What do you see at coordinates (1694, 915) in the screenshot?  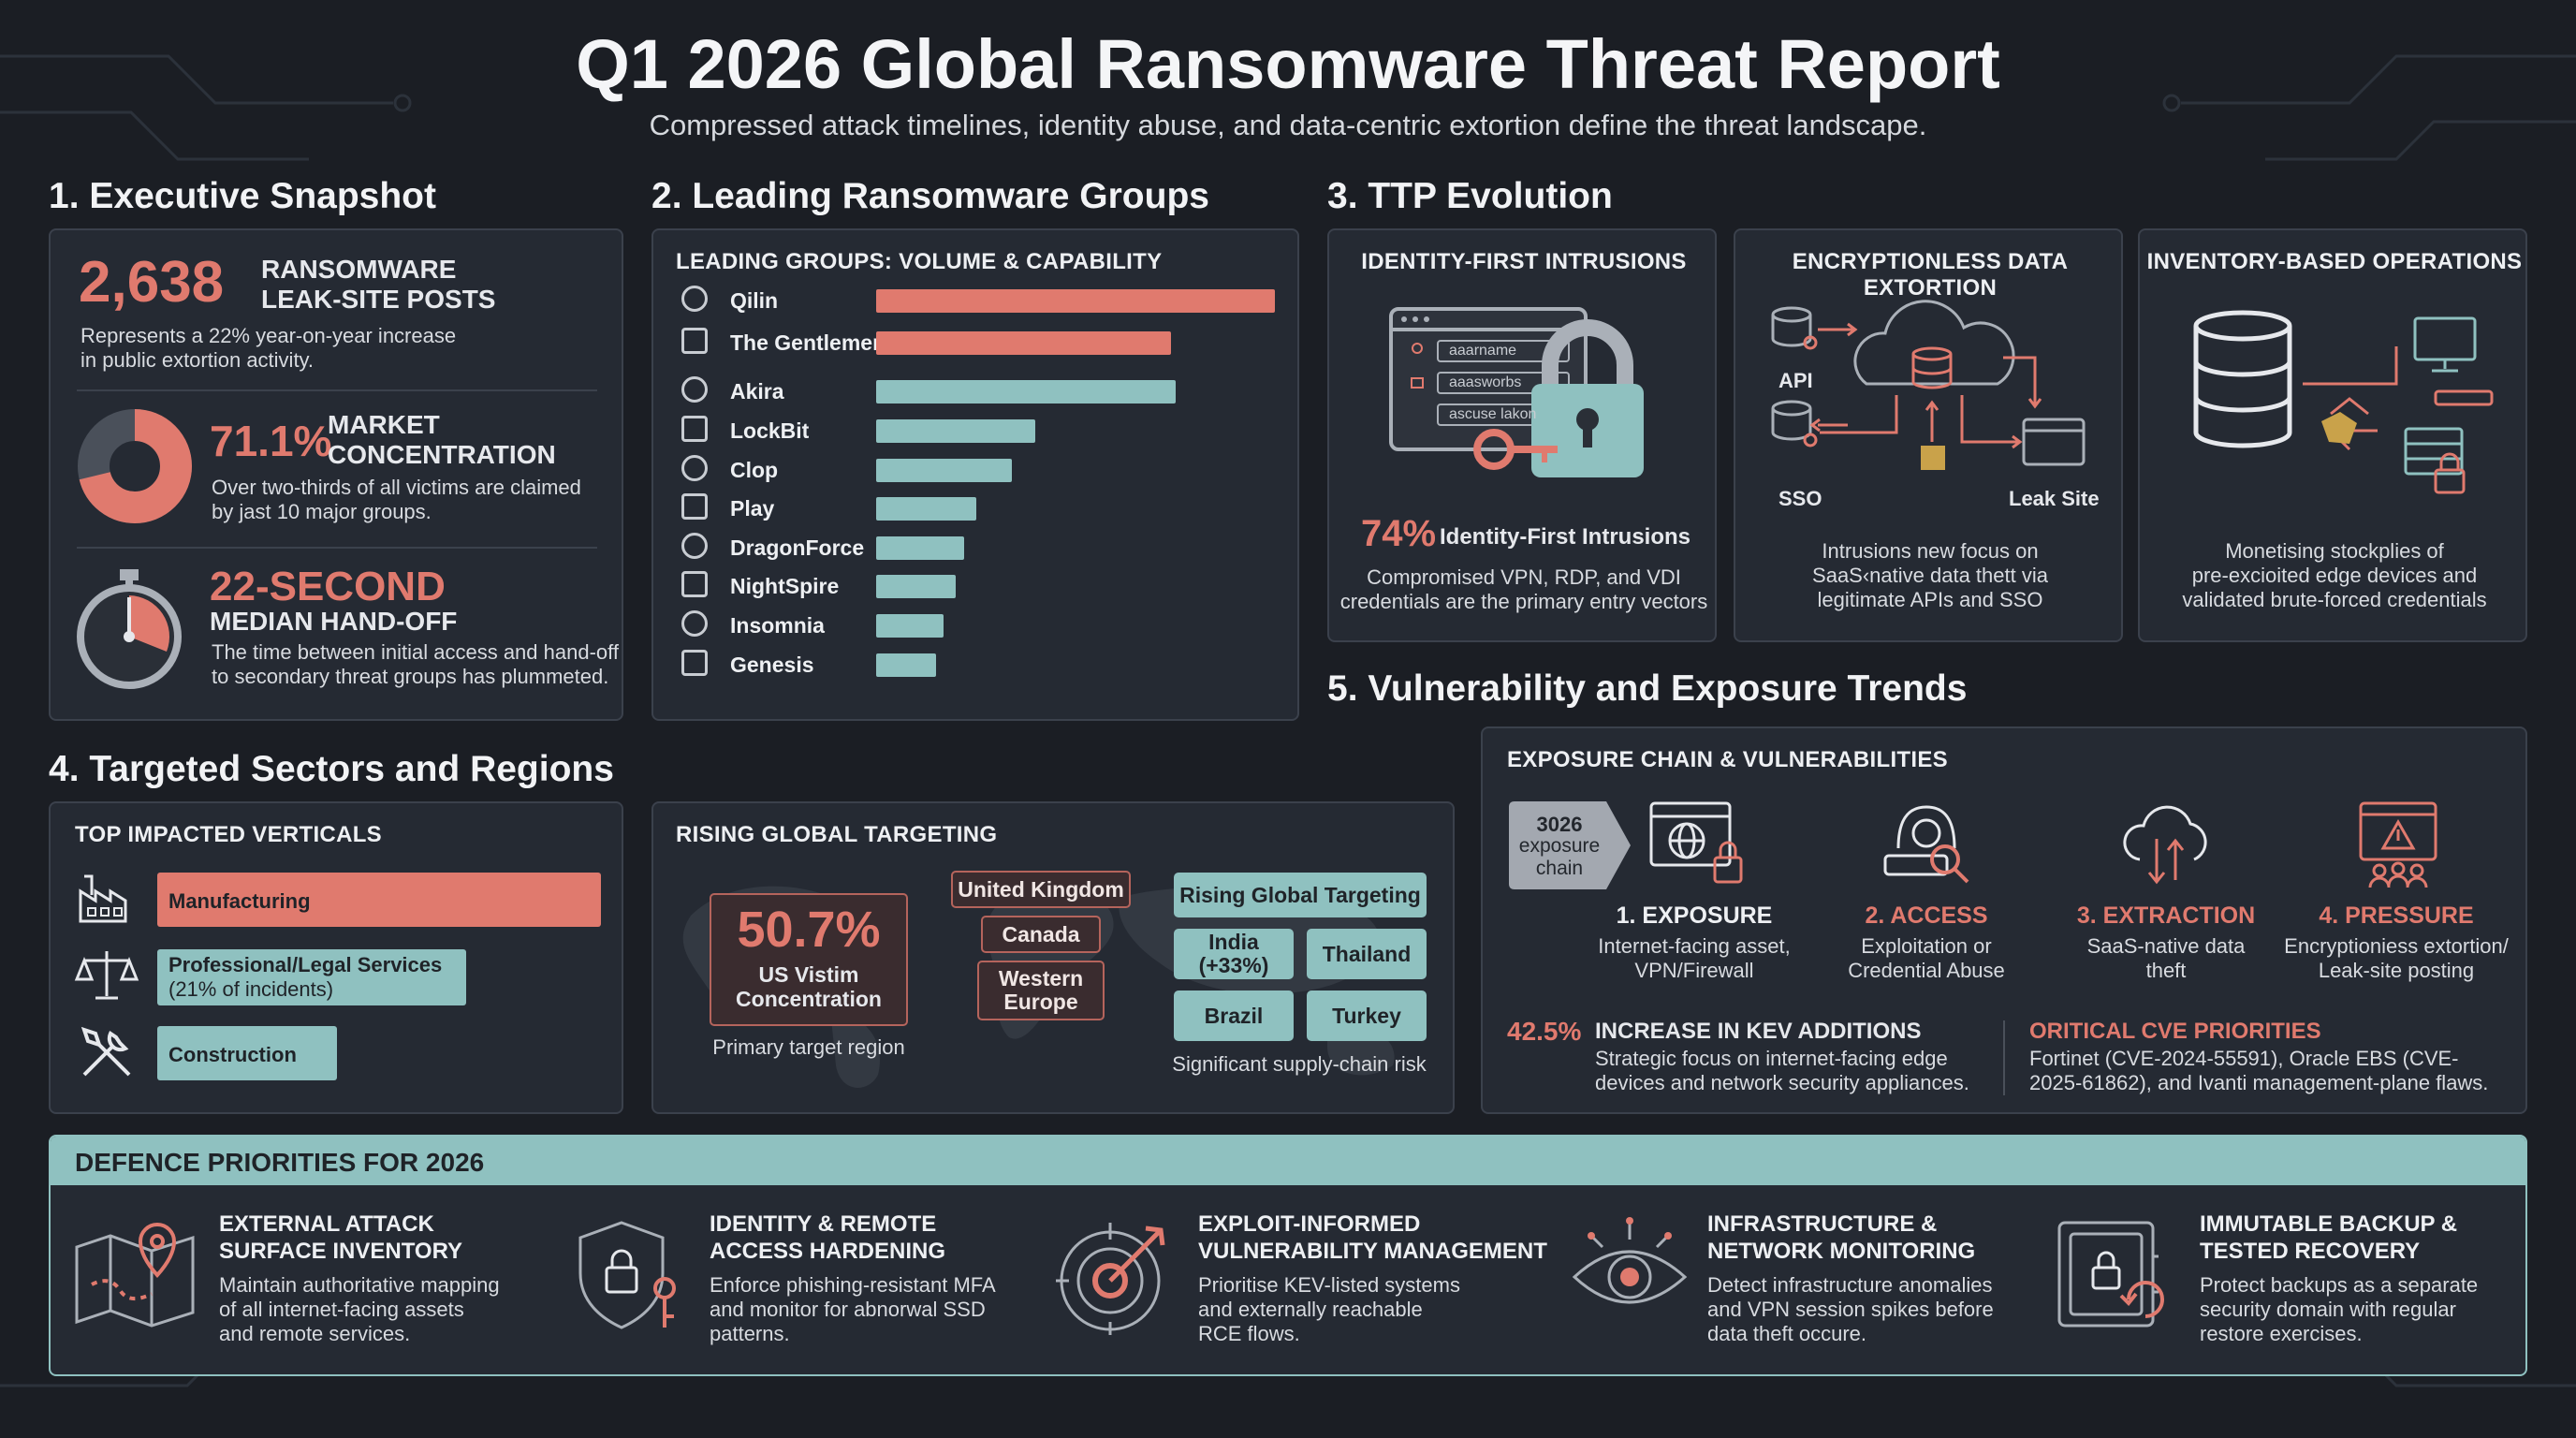 I see `chain-step-title: 1. EXPOSURE` at bounding box center [1694, 915].